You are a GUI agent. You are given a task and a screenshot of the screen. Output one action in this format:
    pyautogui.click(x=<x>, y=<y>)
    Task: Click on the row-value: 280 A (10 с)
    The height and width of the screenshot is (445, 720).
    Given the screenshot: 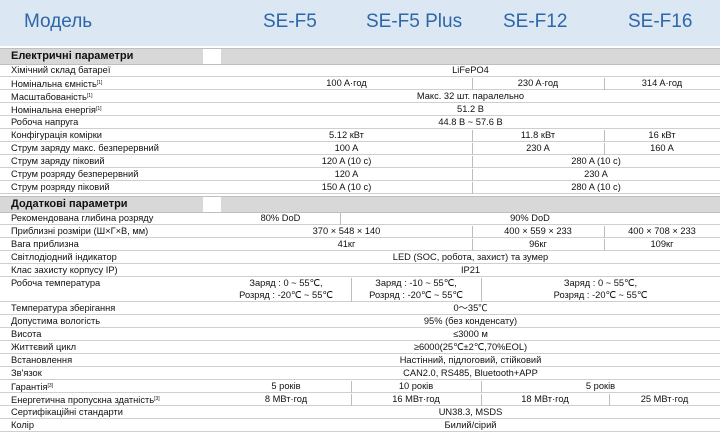 What is the action you would take?
    pyautogui.click(x=596, y=161)
    